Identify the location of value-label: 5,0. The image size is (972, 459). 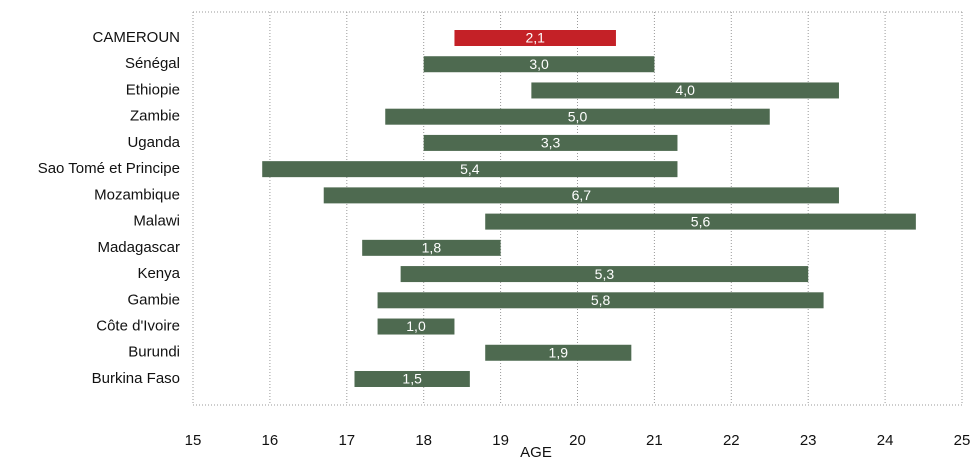
(578, 116).